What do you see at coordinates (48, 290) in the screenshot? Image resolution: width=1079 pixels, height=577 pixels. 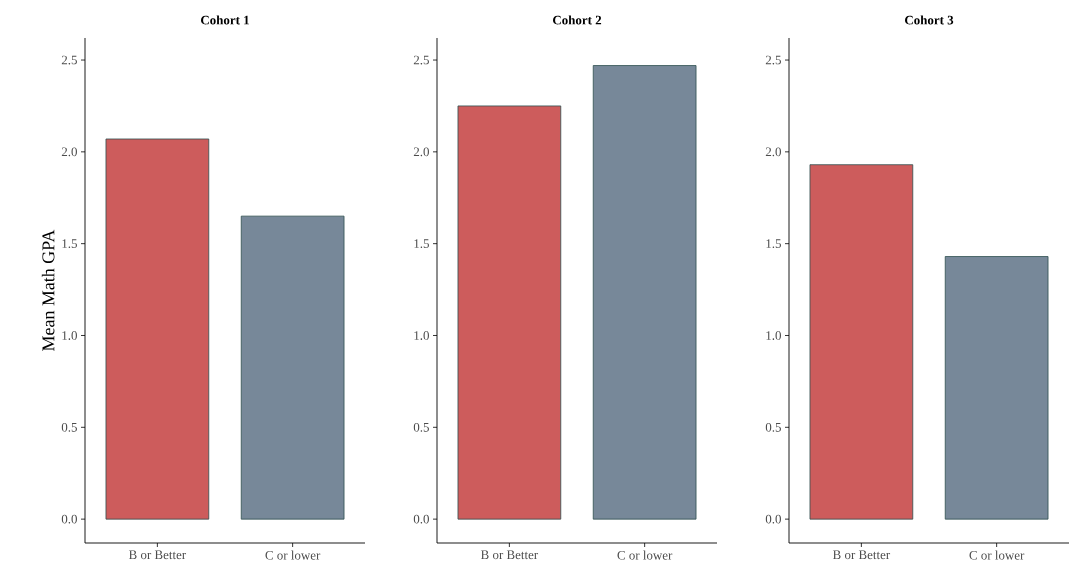 I see `y-axis-title: Mean Math GPA` at bounding box center [48, 290].